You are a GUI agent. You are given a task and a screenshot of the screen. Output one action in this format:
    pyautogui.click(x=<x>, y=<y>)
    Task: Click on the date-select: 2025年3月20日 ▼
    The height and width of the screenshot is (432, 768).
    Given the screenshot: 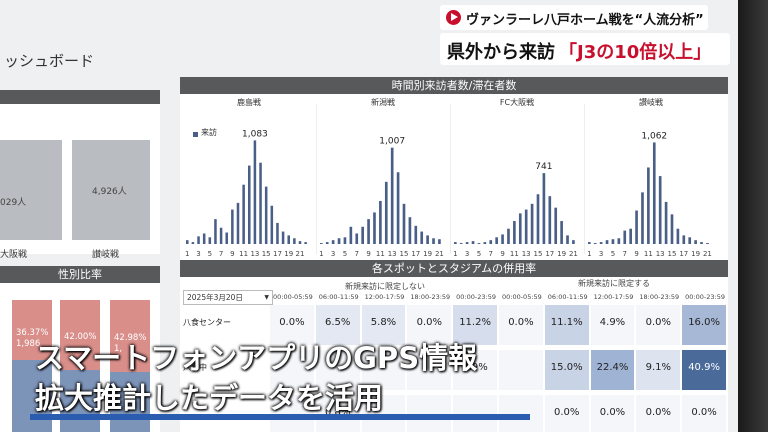 What is the action you would take?
    pyautogui.click(x=228, y=297)
    